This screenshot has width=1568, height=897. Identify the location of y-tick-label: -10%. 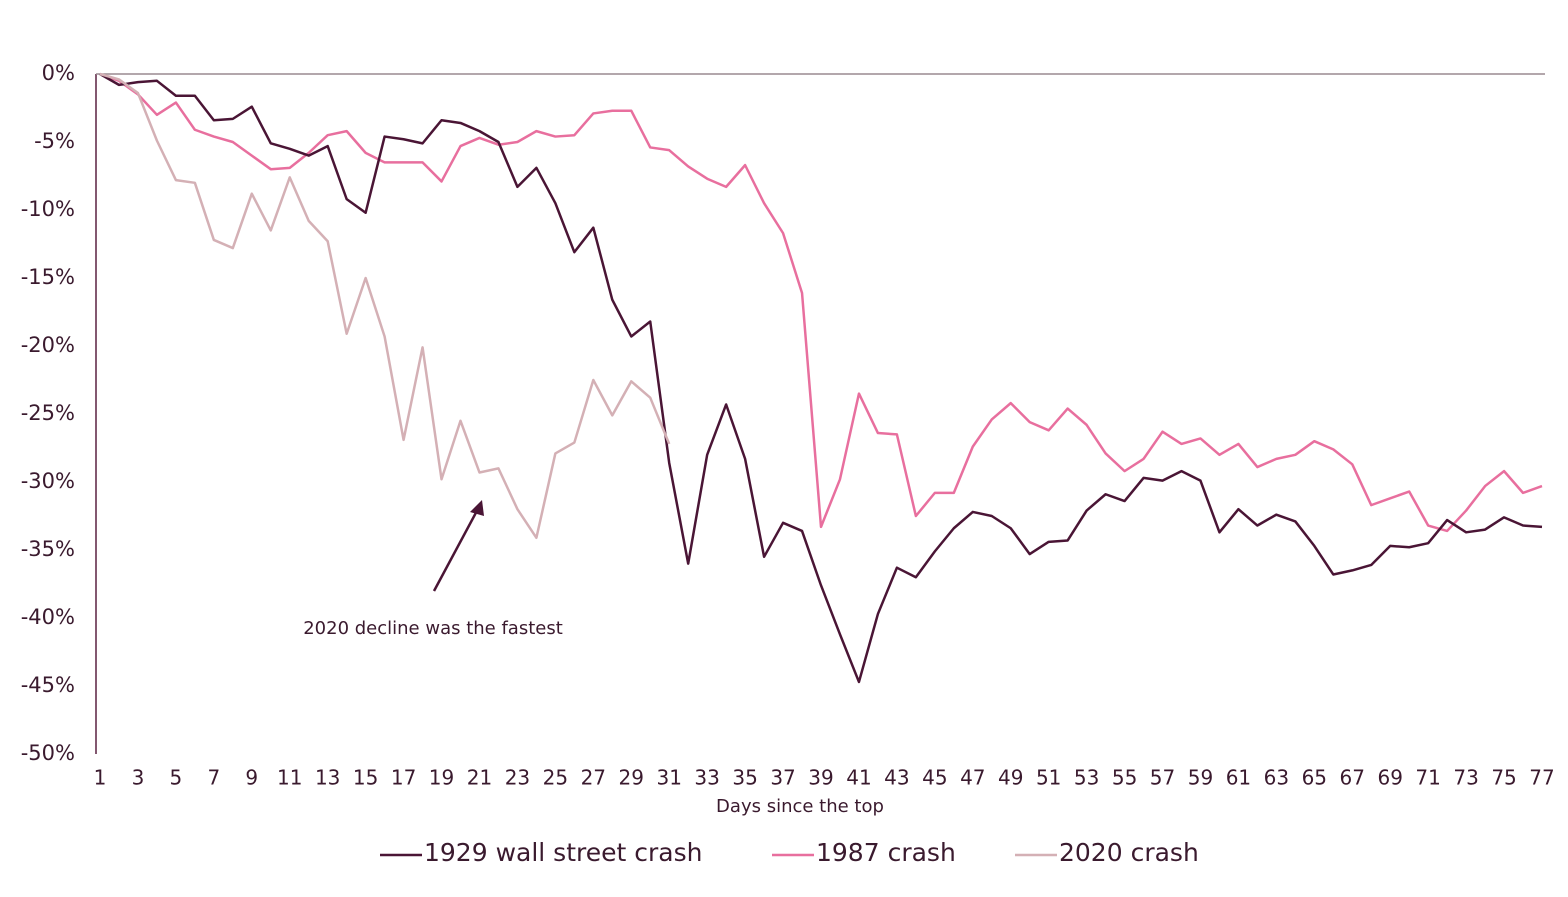
(48, 209).